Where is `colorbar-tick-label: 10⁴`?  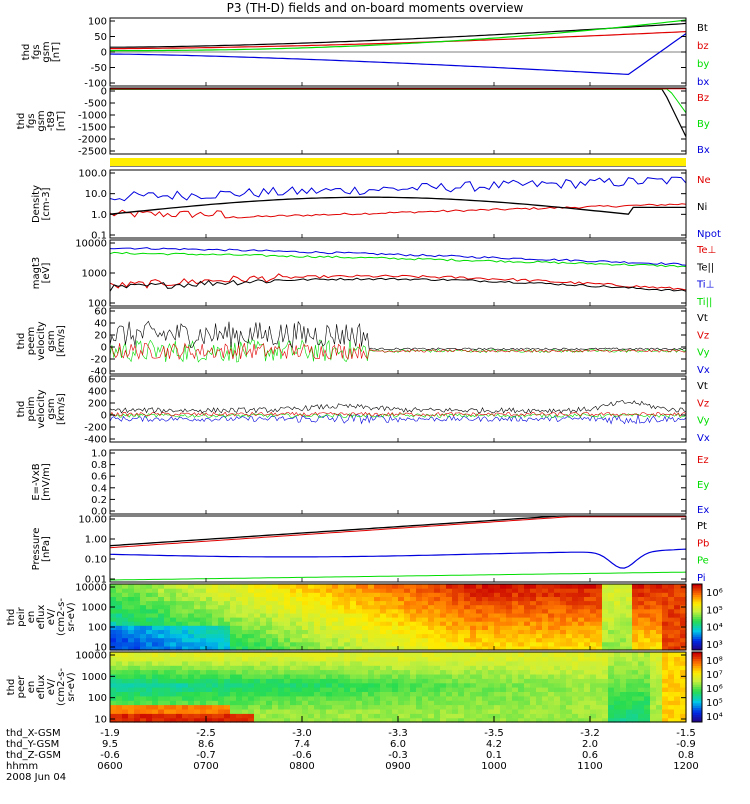 colorbar-tick-label: 10⁴ is located at coordinates (714, 717).